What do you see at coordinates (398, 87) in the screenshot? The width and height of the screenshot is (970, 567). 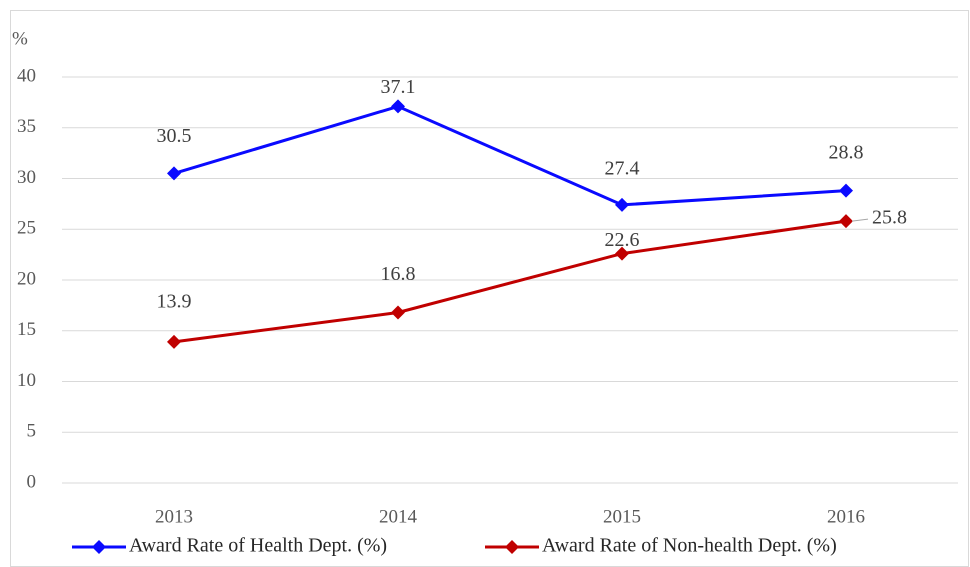 I see `data-label: 37.1` at bounding box center [398, 87].